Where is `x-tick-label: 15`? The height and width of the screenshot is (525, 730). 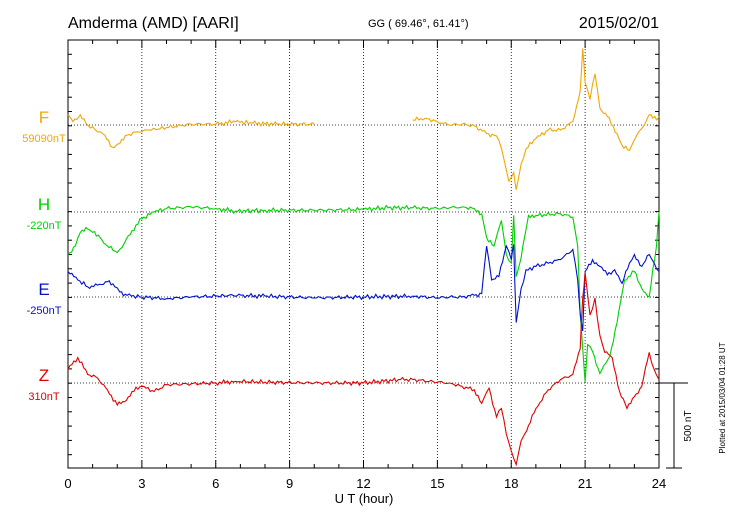
x-tick-label: 15 is located at coordinates (437, 483).